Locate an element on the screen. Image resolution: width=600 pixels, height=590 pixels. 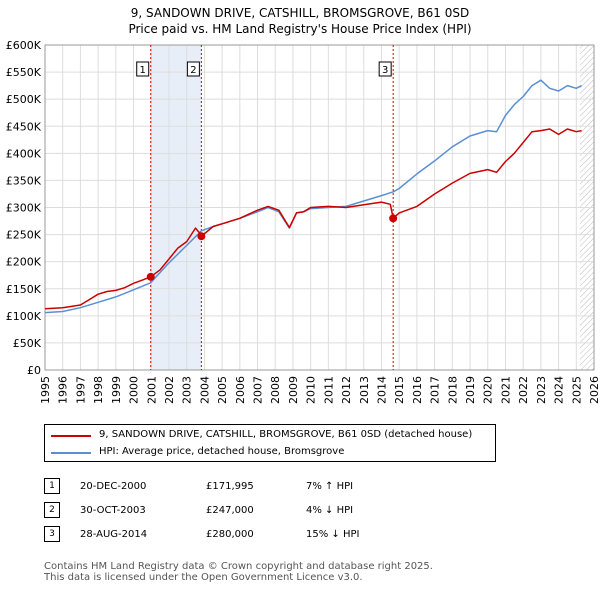
y-tick-label: £0 is located at coordinates (34, 370).